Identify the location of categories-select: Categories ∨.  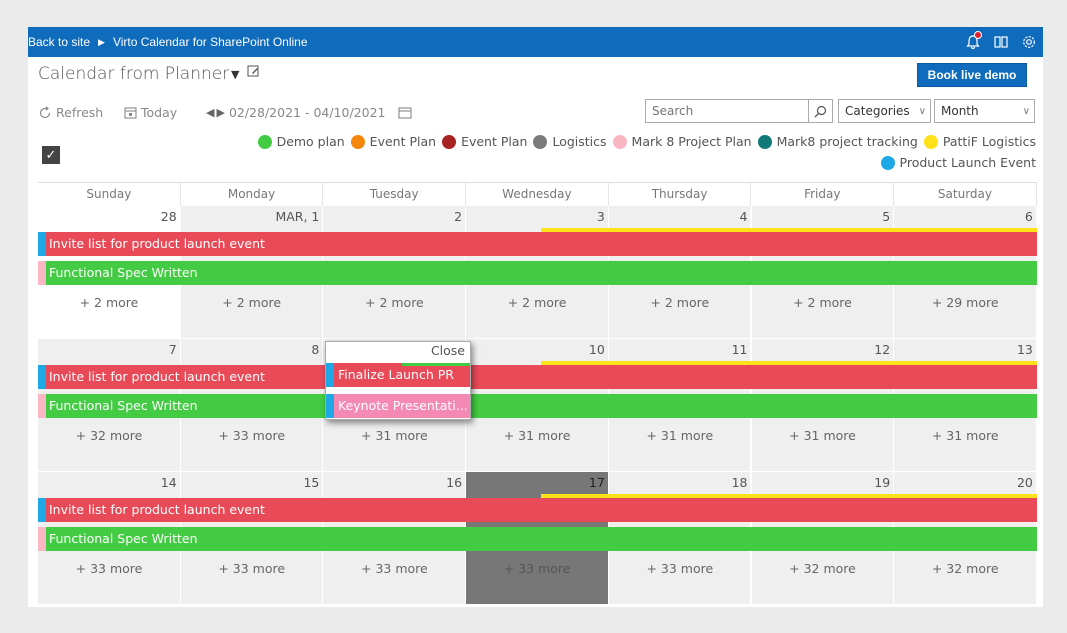
(884, 111).